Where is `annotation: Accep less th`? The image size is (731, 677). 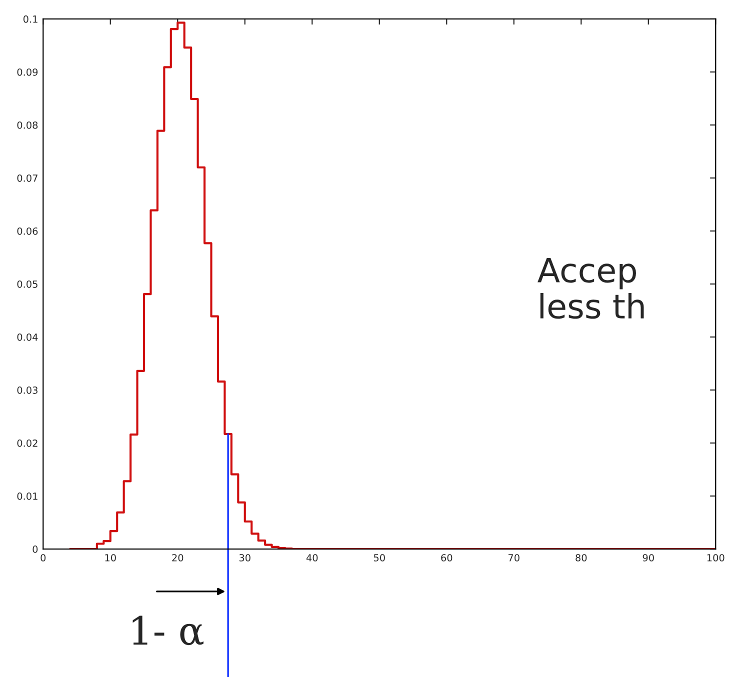 annotation: Accep less th is located at coordinates (591, 288).